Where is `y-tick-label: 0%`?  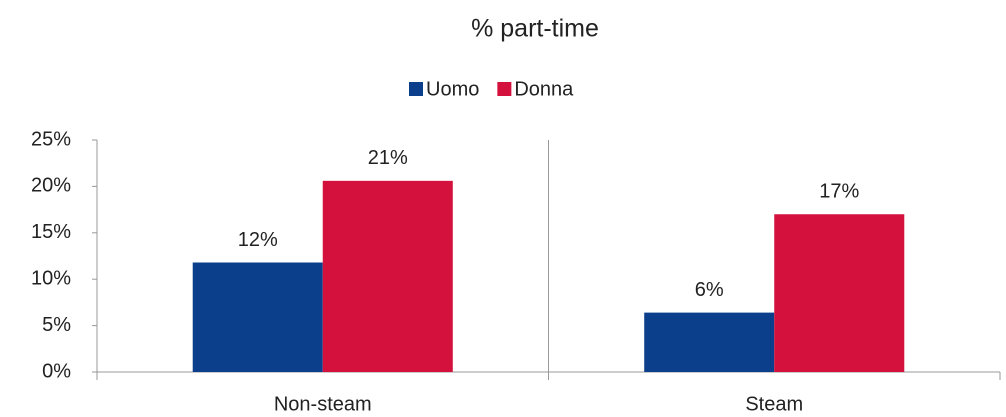
y-tick-label: 0% is located at coordinates (56, 371).